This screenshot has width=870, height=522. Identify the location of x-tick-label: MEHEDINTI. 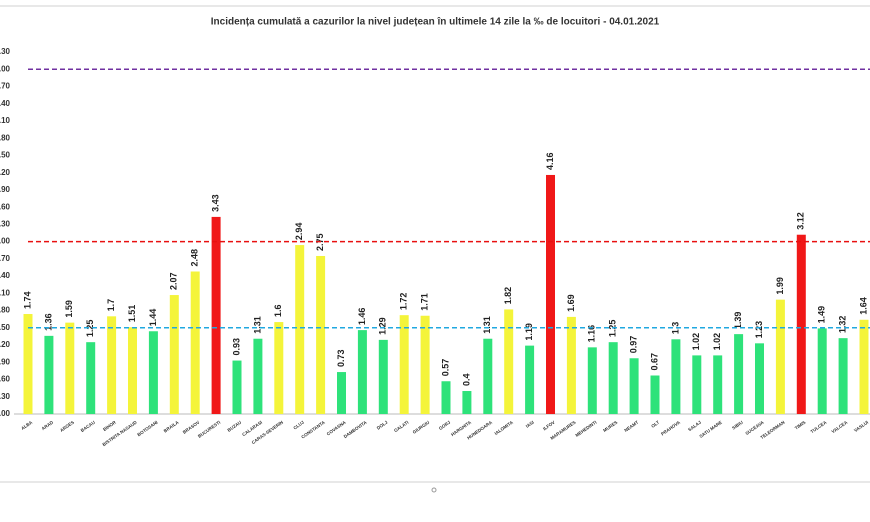
(585, 429).